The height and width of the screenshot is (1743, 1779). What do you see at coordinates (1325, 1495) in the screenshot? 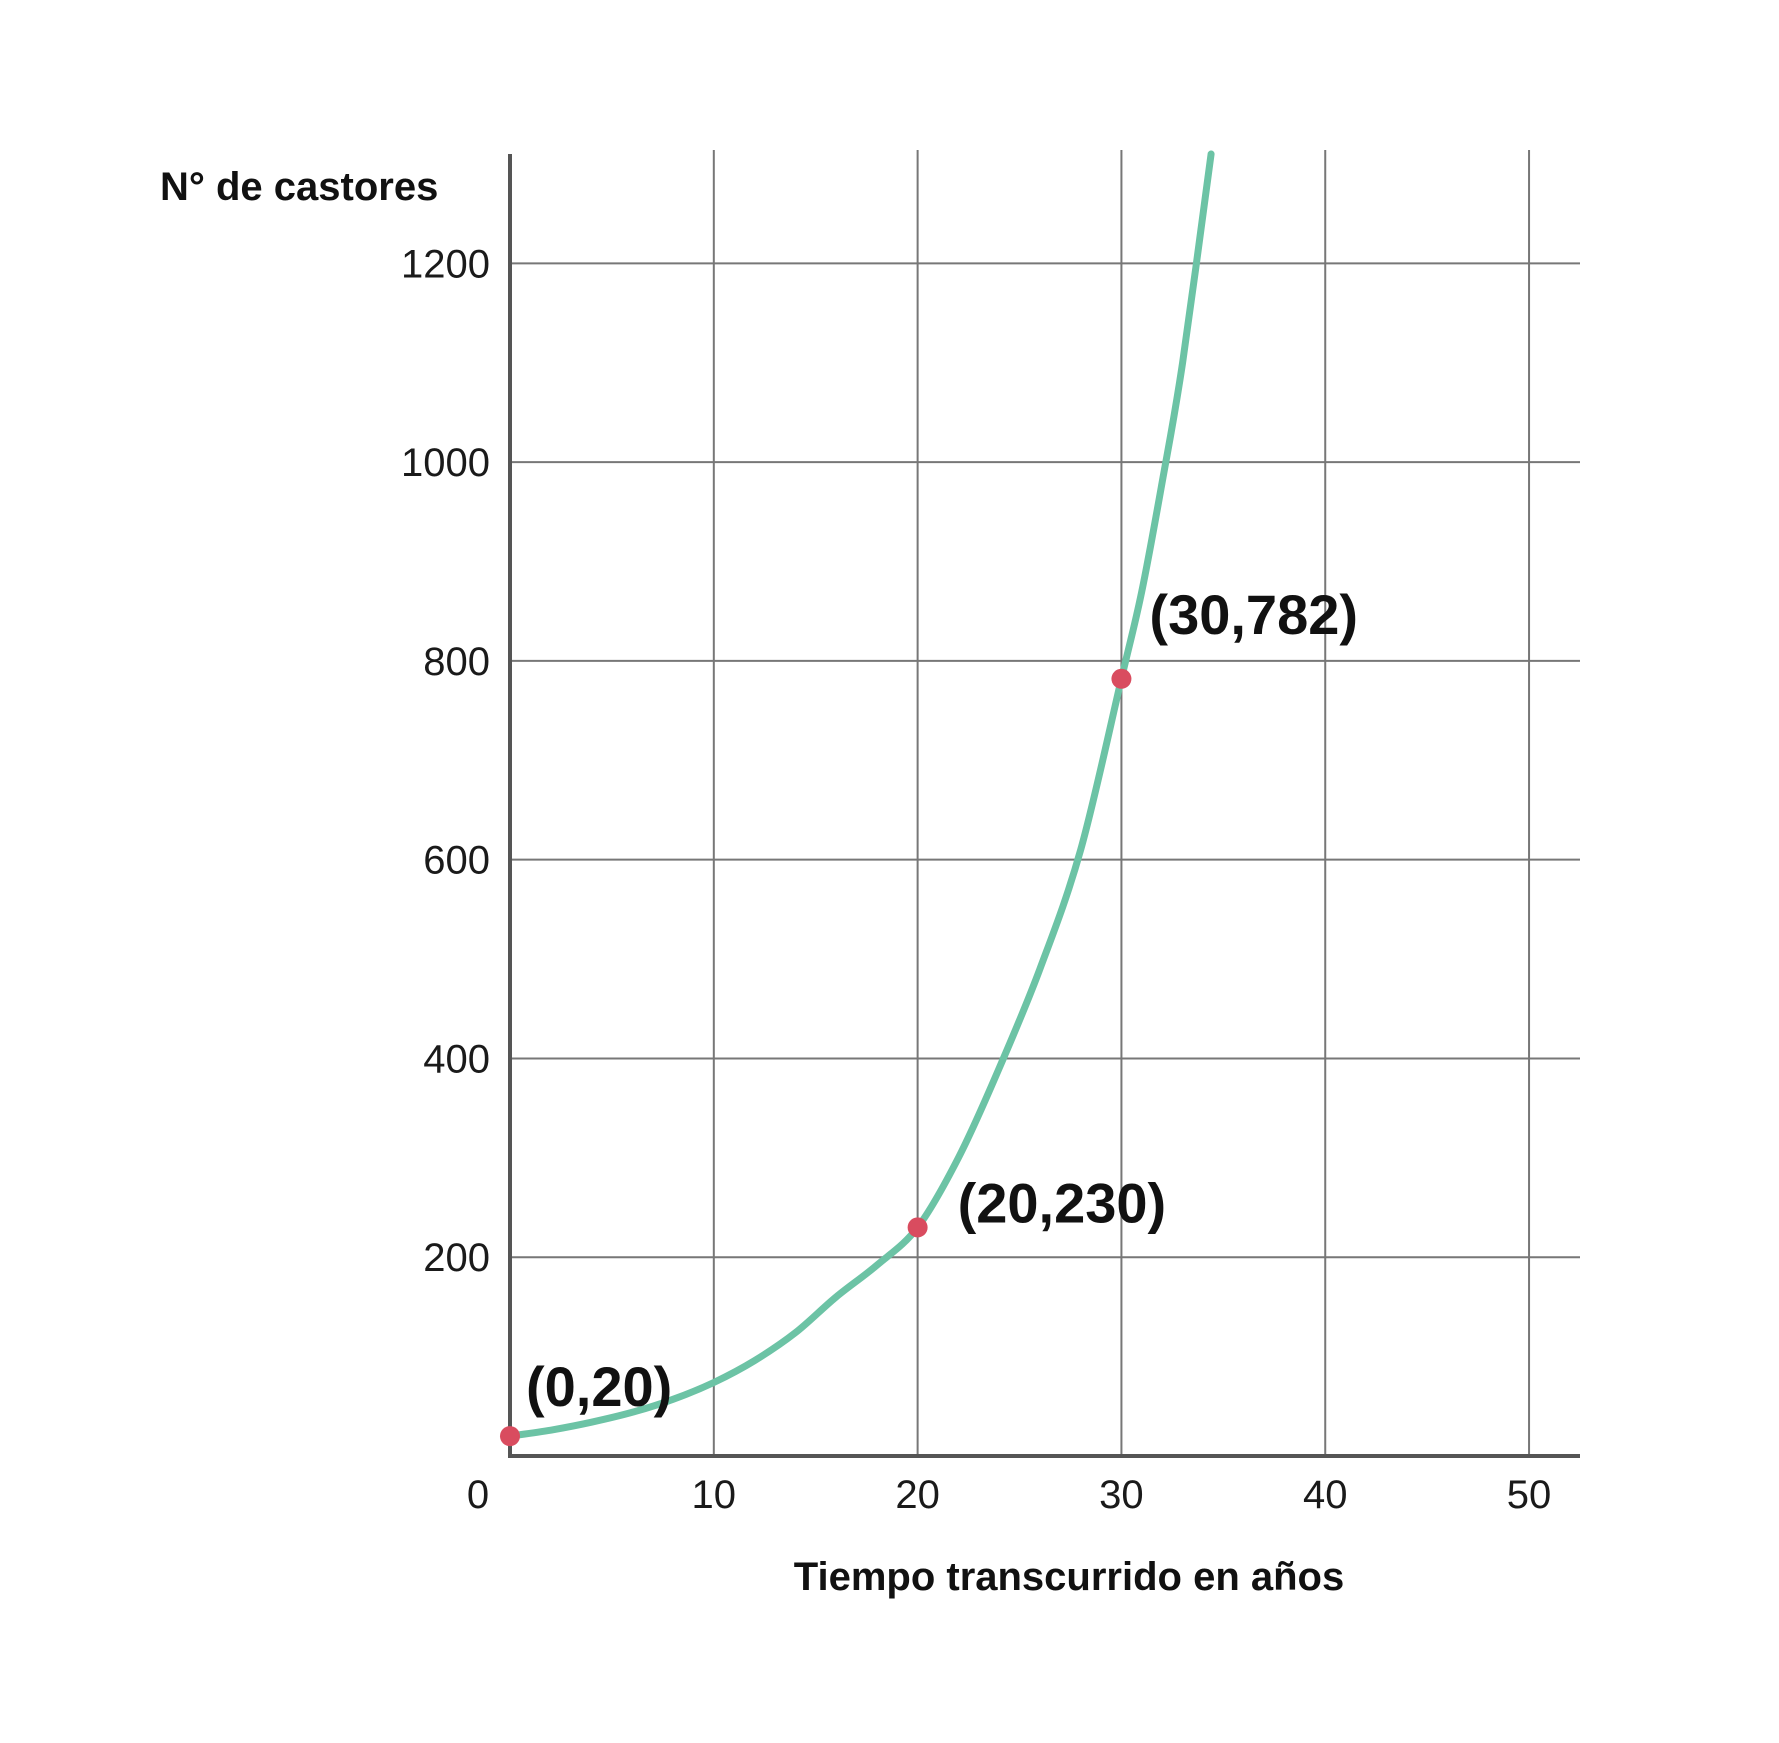
I see `x-tick-label-40: 40` at bounding box center [1325, 1495].